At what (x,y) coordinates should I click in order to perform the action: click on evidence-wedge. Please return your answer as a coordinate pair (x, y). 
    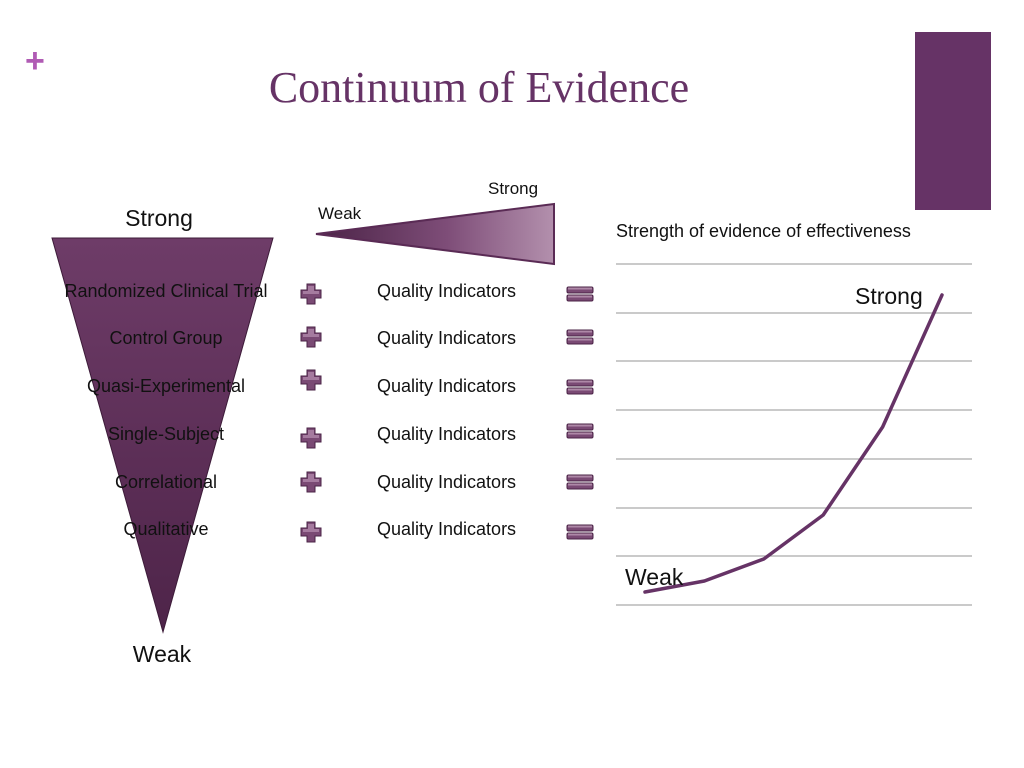
    Looking at the image, I should click on (435, 234).